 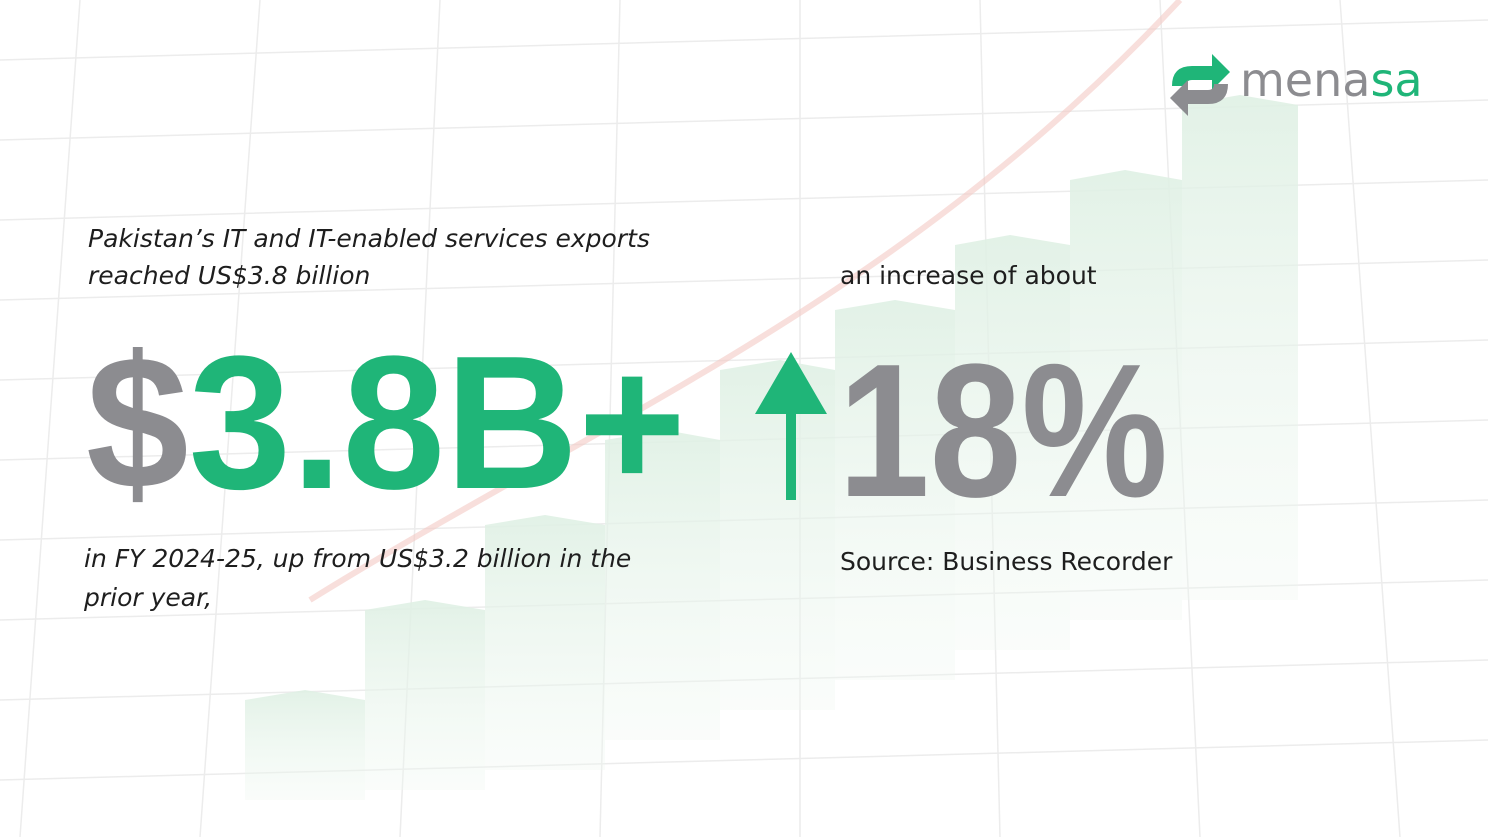 I want to click on detail-line: prior year,, so click(x=147, y=597).